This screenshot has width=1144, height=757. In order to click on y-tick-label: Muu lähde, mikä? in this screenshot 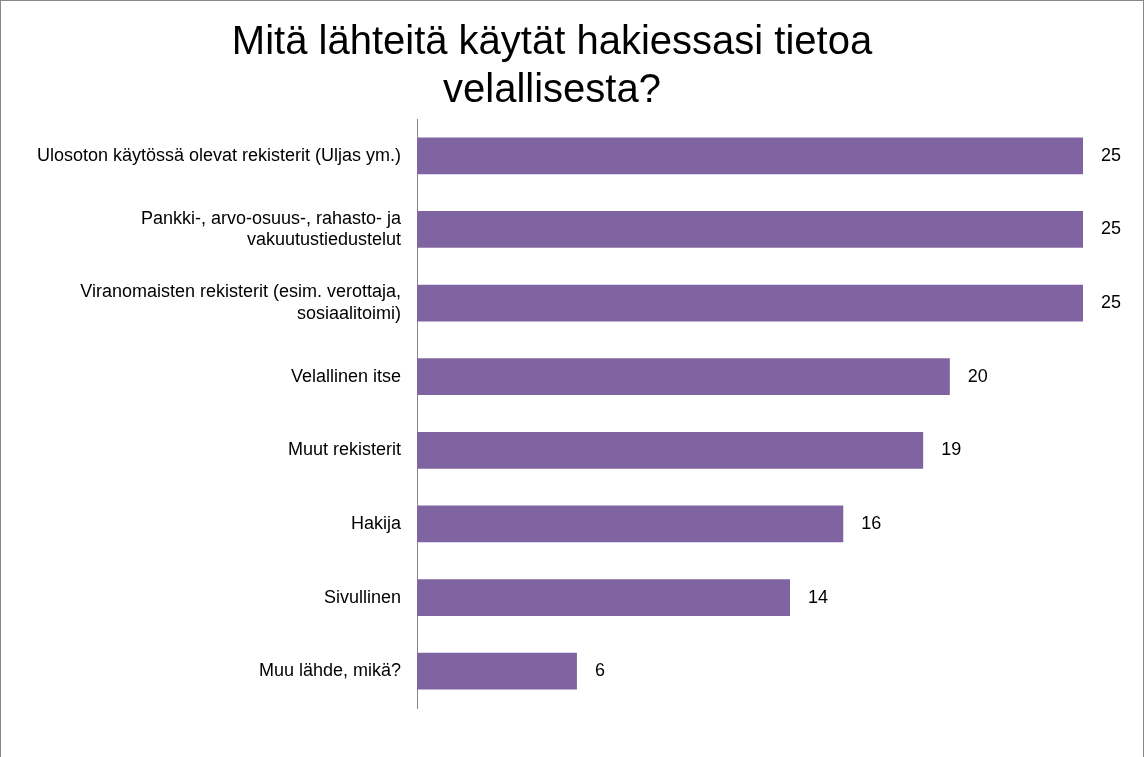, I will do `click(330, 670)`.